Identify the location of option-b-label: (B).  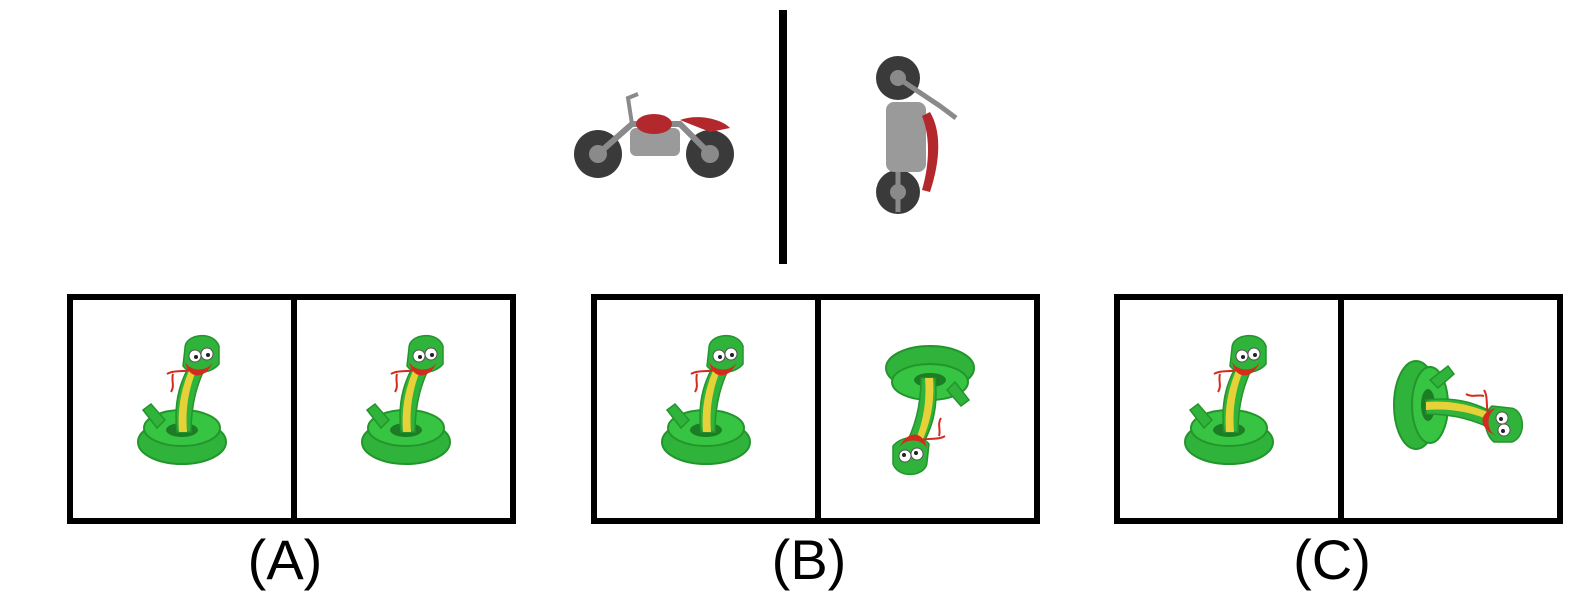
(809, 559).